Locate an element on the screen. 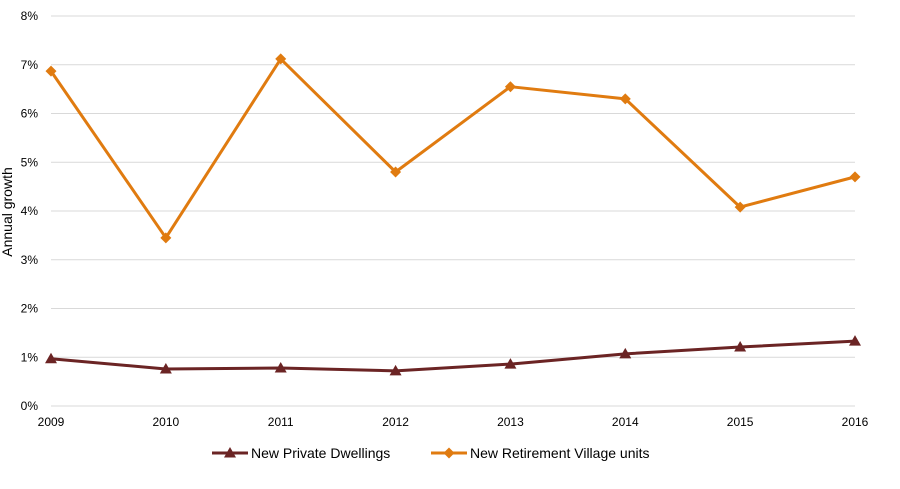 The width and height of the screenshot is (900, 489). x-tick-label: 2014 is located at coordinates (625, 422).